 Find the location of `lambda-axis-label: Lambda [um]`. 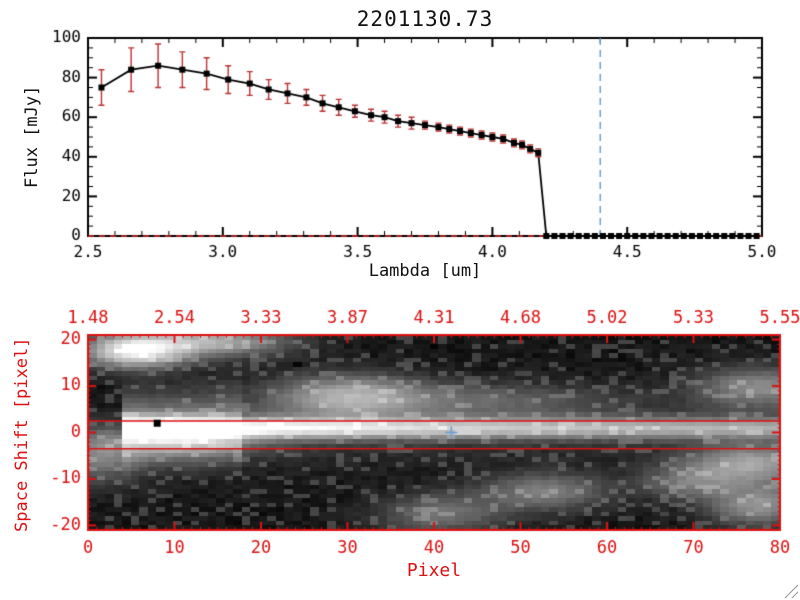

lambda-axis-label: Lambda [um] is located at coordinates (425, 271).